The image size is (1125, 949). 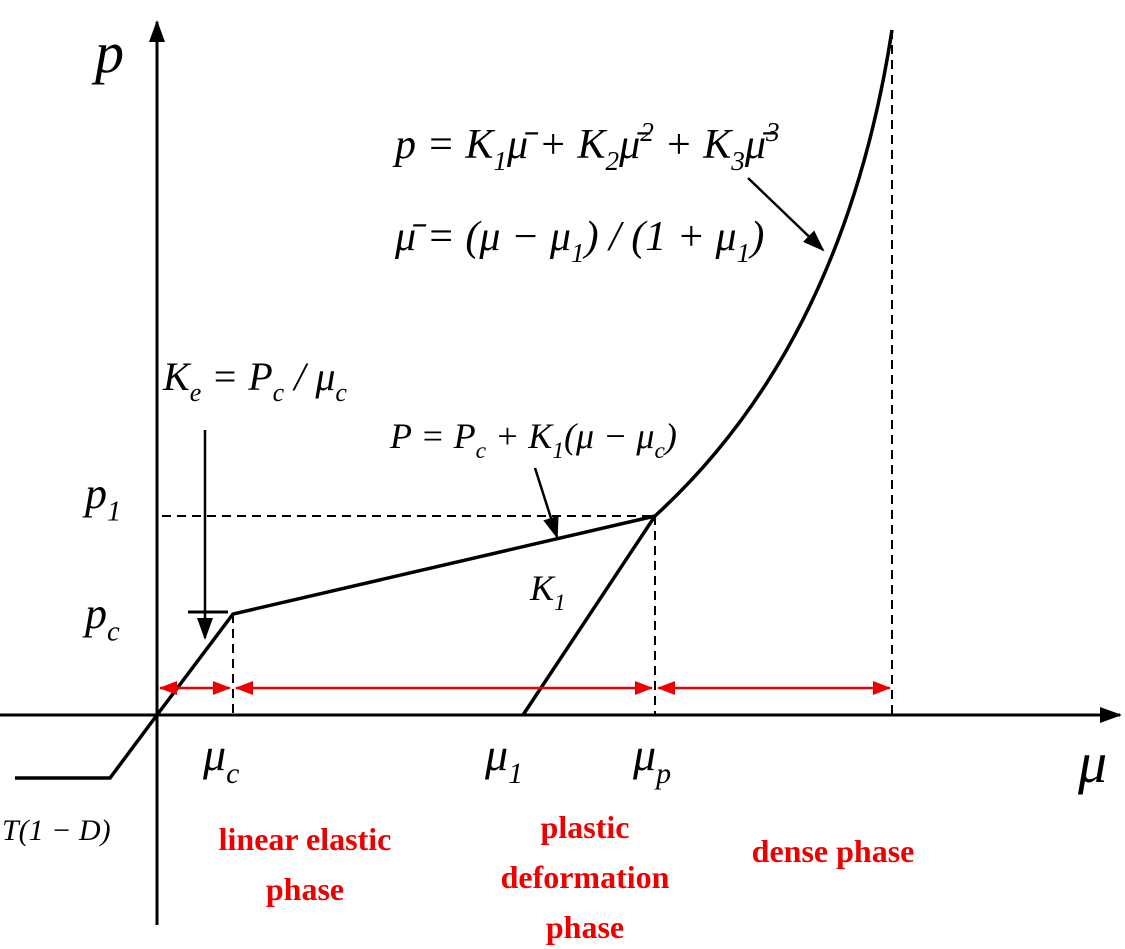 What do you see at coordinates (482, 237) in the screenshot?
I see `math-text: μ̄ = (μ − μ` at bounding box center [482, 237].